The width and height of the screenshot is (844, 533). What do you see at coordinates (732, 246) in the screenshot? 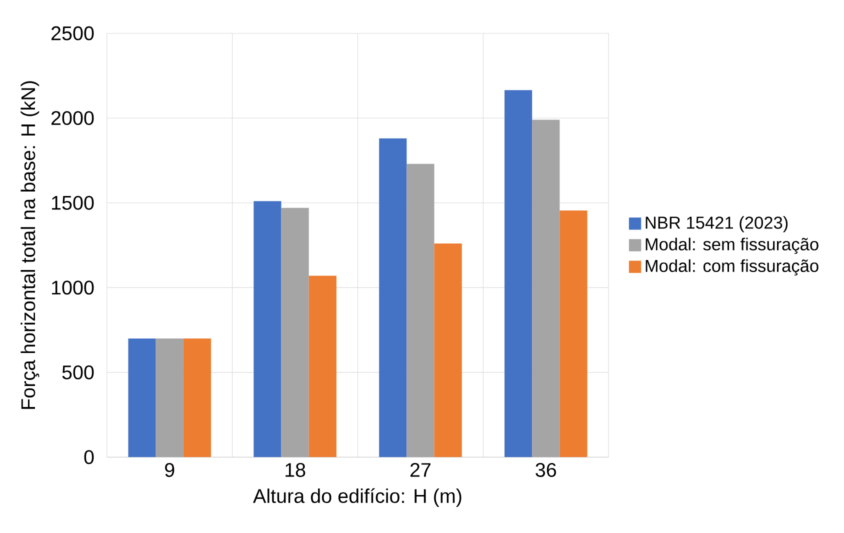
I see `legend-label: Modal: sem fissuração` at bounding box center [732, 246].